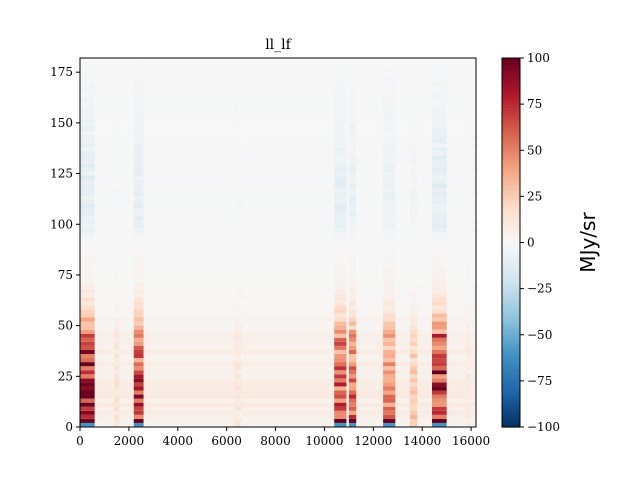 Image resolution: width=640 pixels, height=480 pixels. What do you see at coordinates (531, 243) in the screenshot?
I see `colorbar-tick-label: 0` at bounding box center [531, 243].